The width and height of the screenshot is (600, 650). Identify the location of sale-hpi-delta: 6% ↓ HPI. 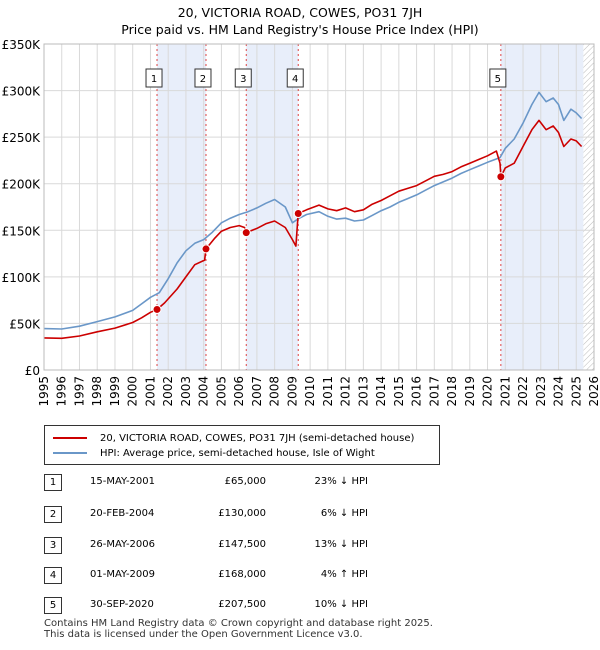
(344, 513).